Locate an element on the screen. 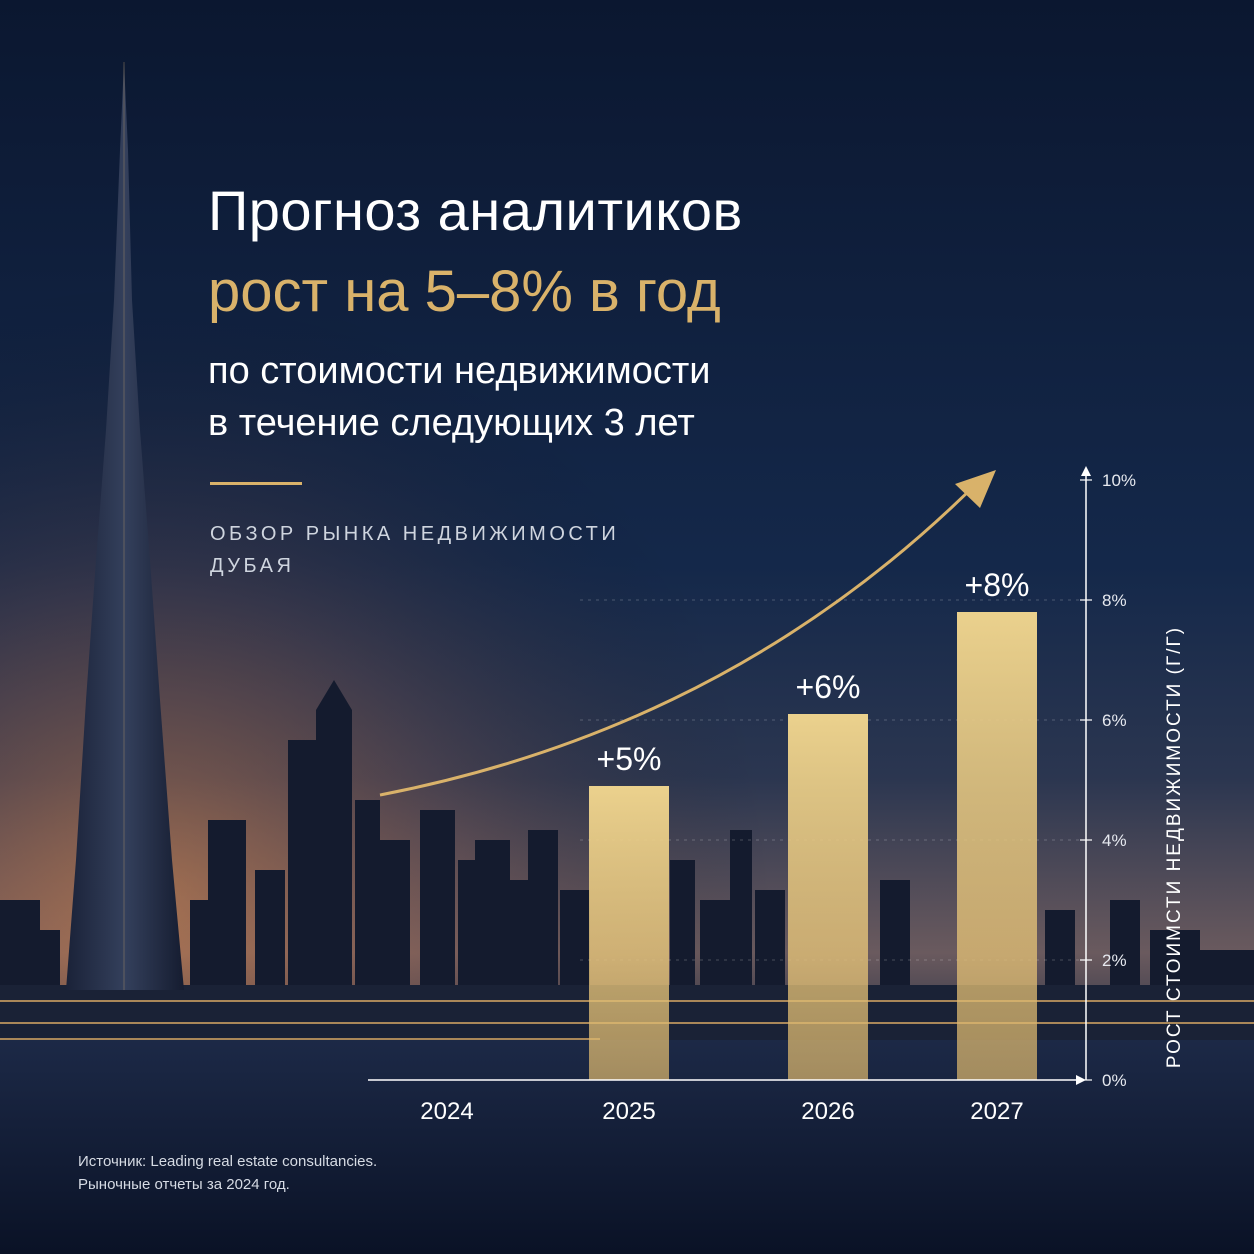  data-label: +5% is located at coordinates (629, 759).